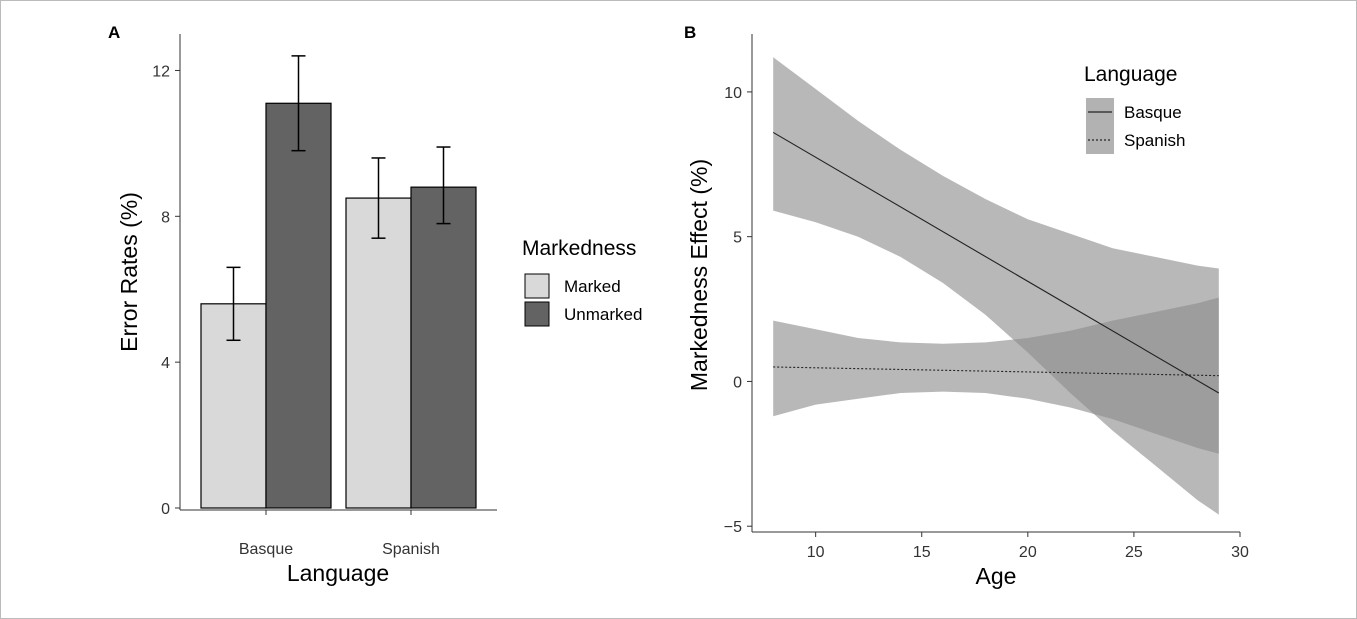 This screenshot has height=619, width=1357. What do you see at coordinates (733, 527) in the screenshot?
I see `y-tick-label-b: −5` at bounding box center [733, 527].